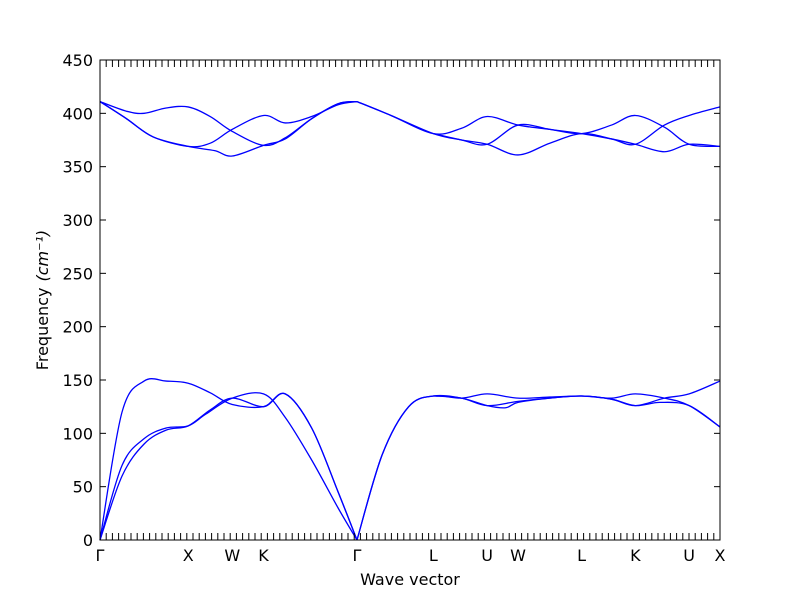 This screenshot has width=800, height=600. I want to click on y-tick-label: 450, so click(77, 60).